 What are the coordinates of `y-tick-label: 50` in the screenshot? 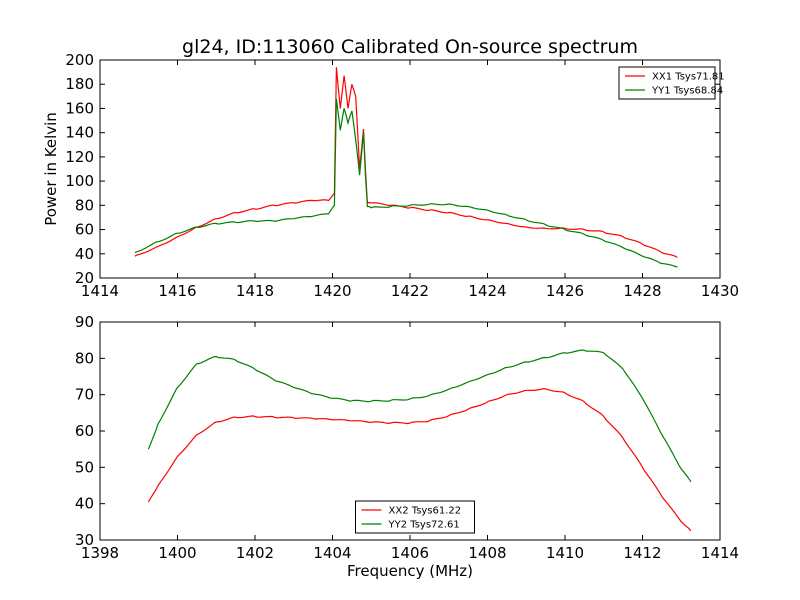 It's located at (84, 467).